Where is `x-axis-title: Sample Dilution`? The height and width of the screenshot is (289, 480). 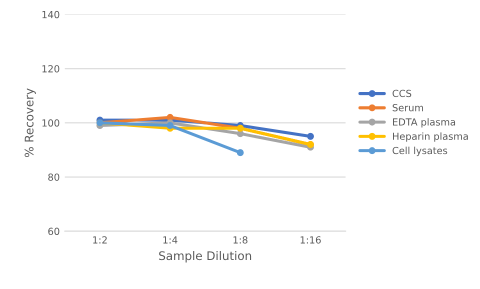
x-axis-title: Sample Dilution is located at coordinates (205, 256).